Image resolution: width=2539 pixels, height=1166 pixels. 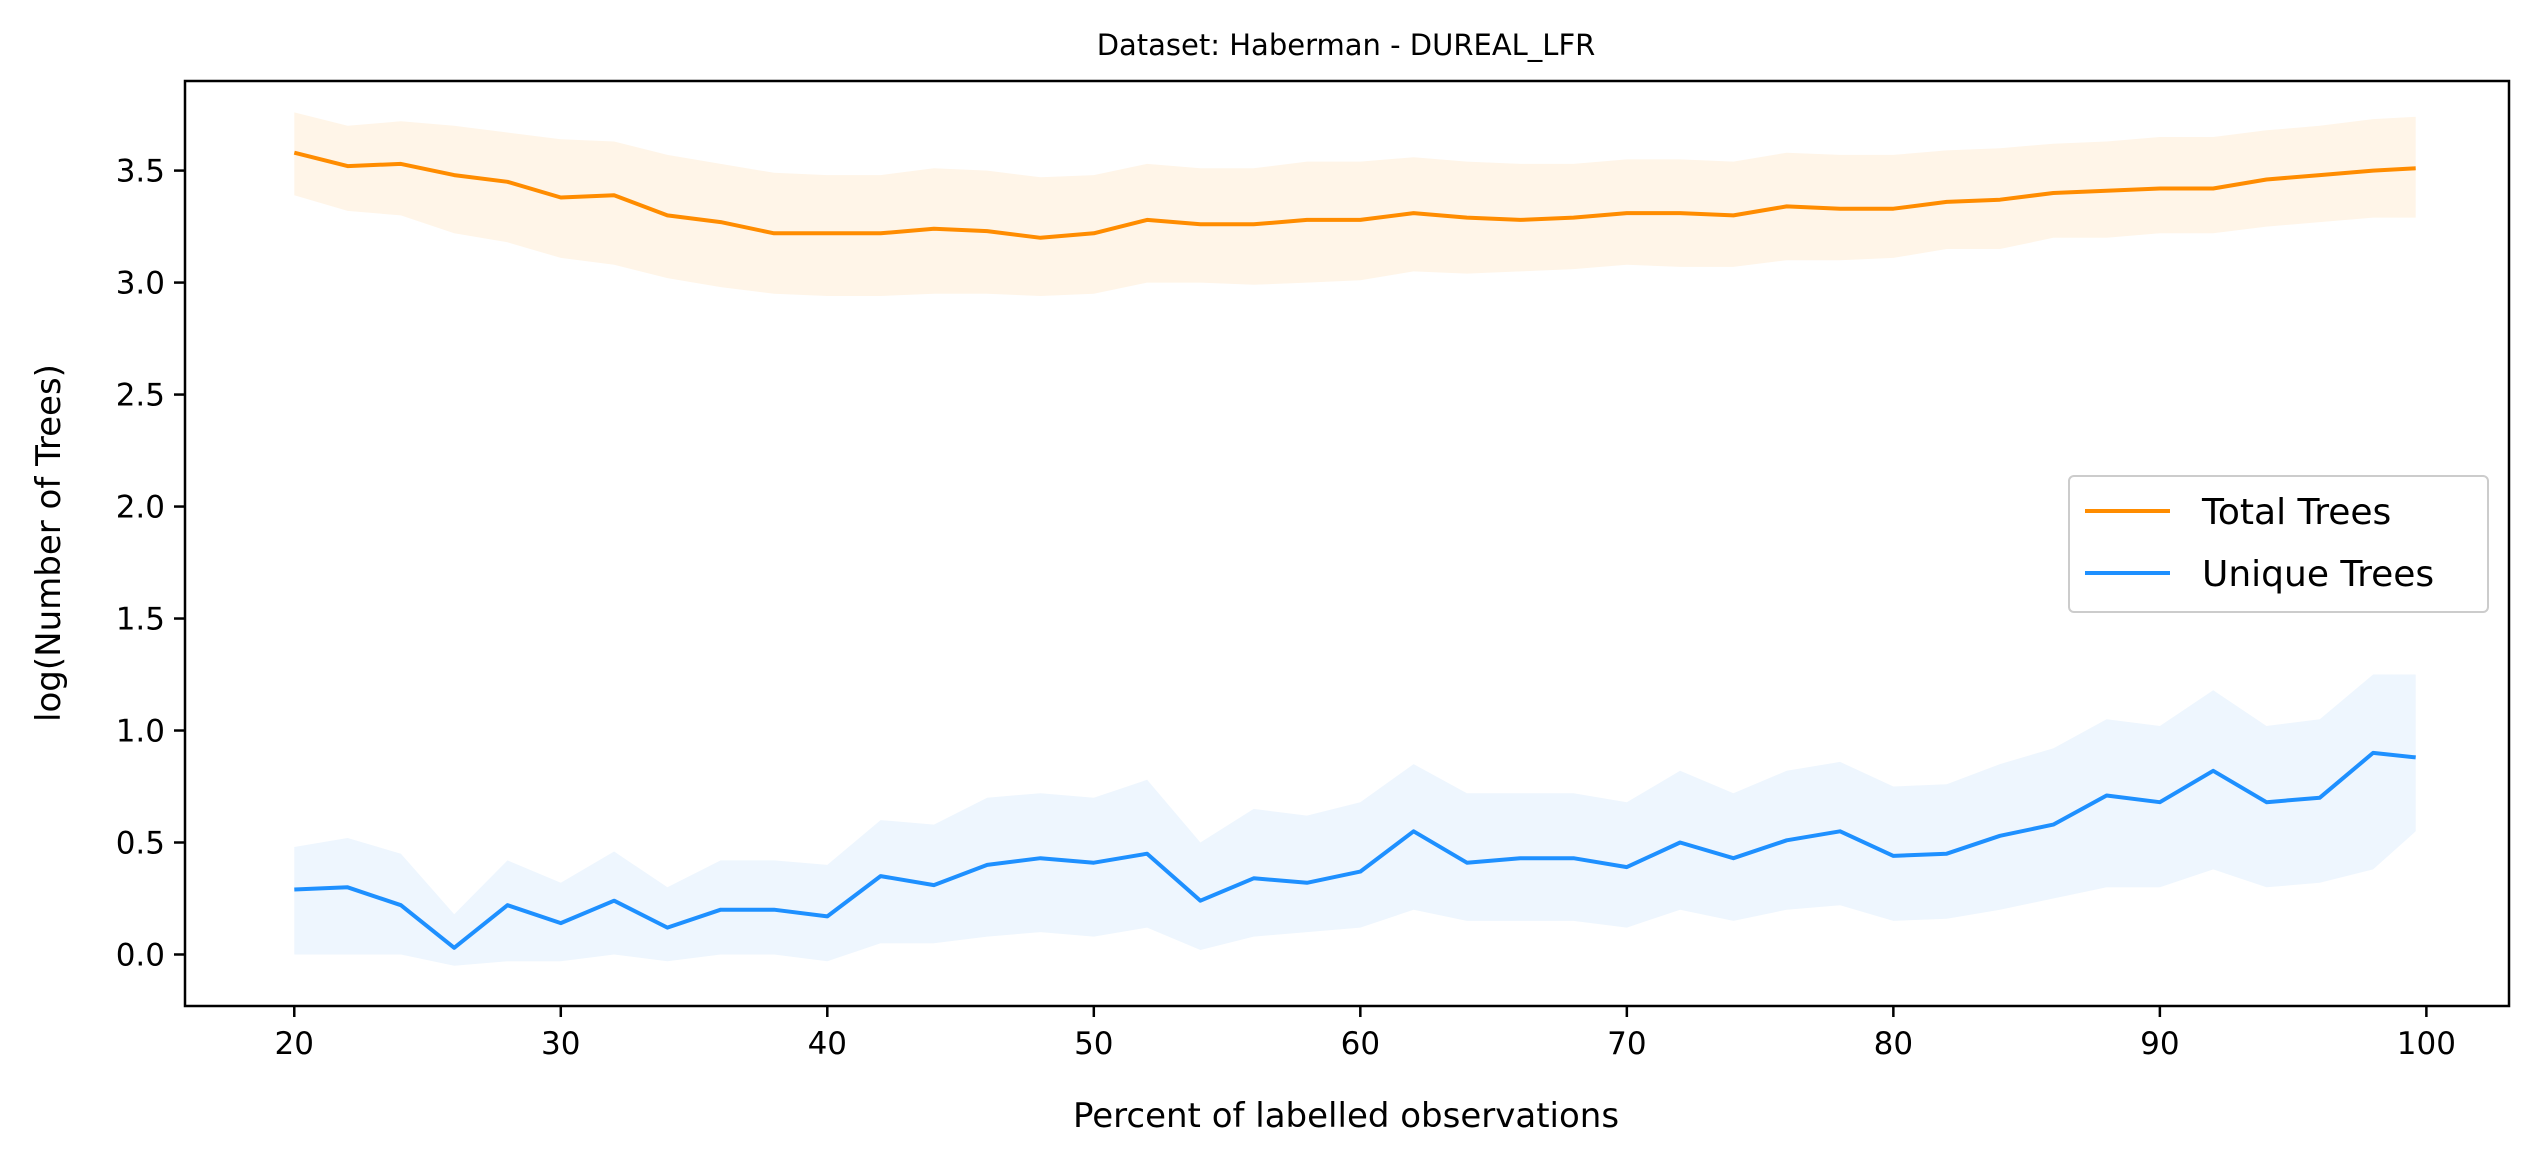 I want to click on legend: Total Trees Unique Trees, so click(x=2278, y=544).